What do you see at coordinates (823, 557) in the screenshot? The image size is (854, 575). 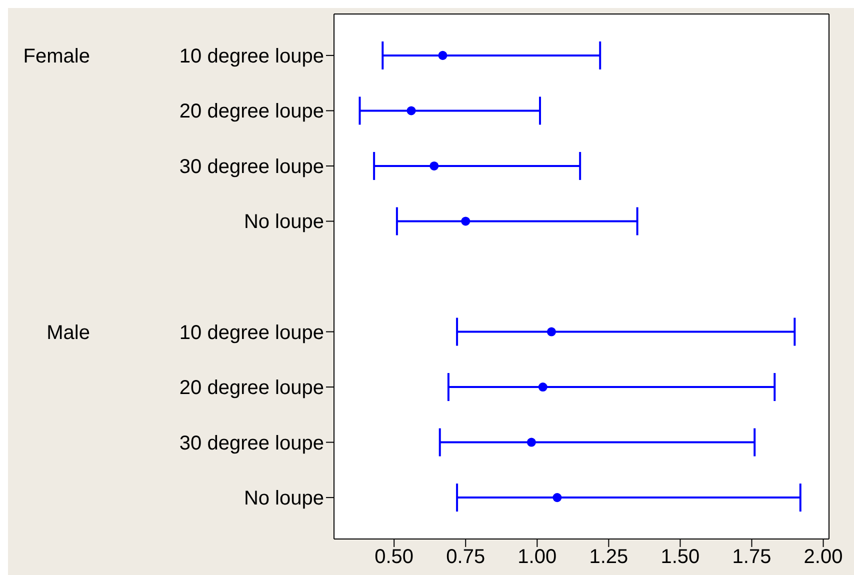 I see `x-tick-label: 2.00` at bounding box center [823, 557].